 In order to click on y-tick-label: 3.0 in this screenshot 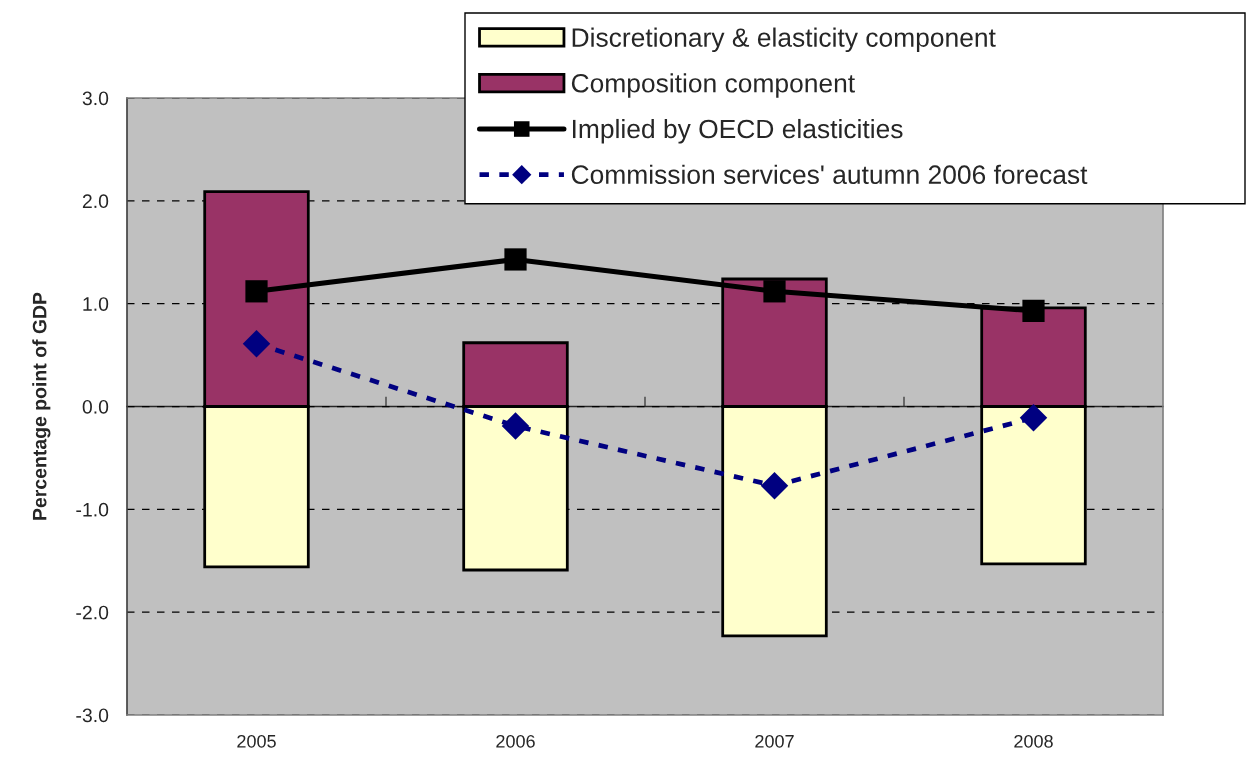, I will do `click(95, 98)`.